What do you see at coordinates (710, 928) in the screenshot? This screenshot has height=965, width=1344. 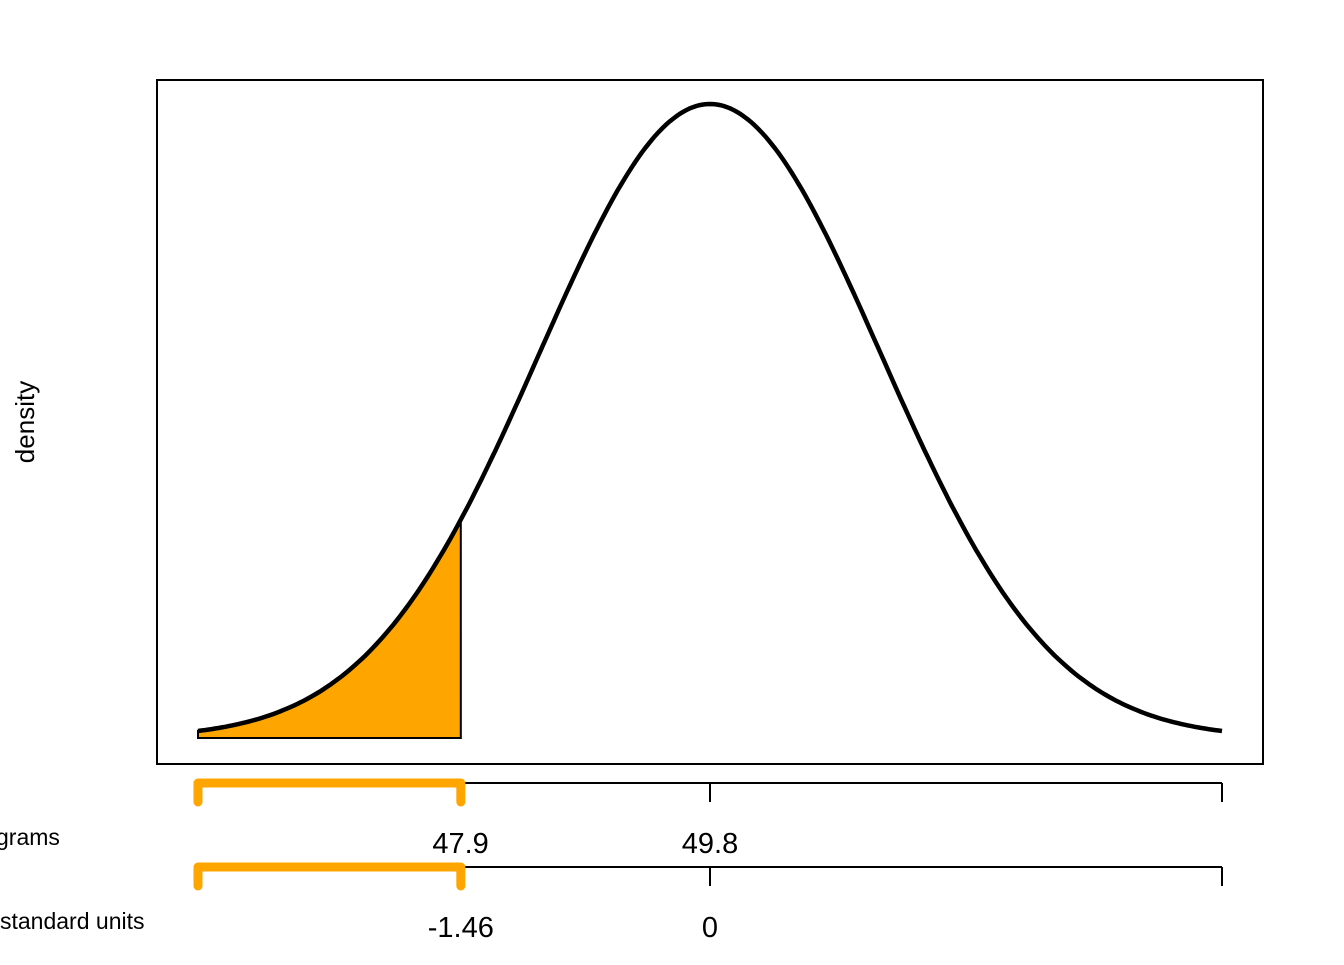 I see `tick-label: 0` at bounding box center [710, 928].